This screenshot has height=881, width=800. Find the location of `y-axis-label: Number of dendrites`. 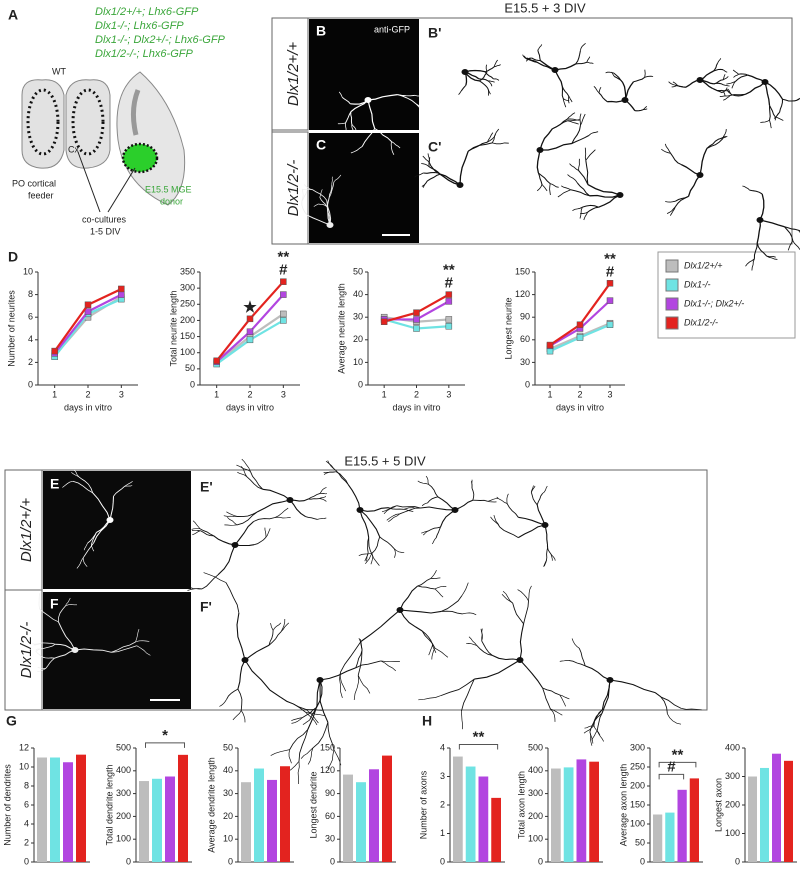

y-axis-label: Number of dendrites is located at coordinates (7, 805).